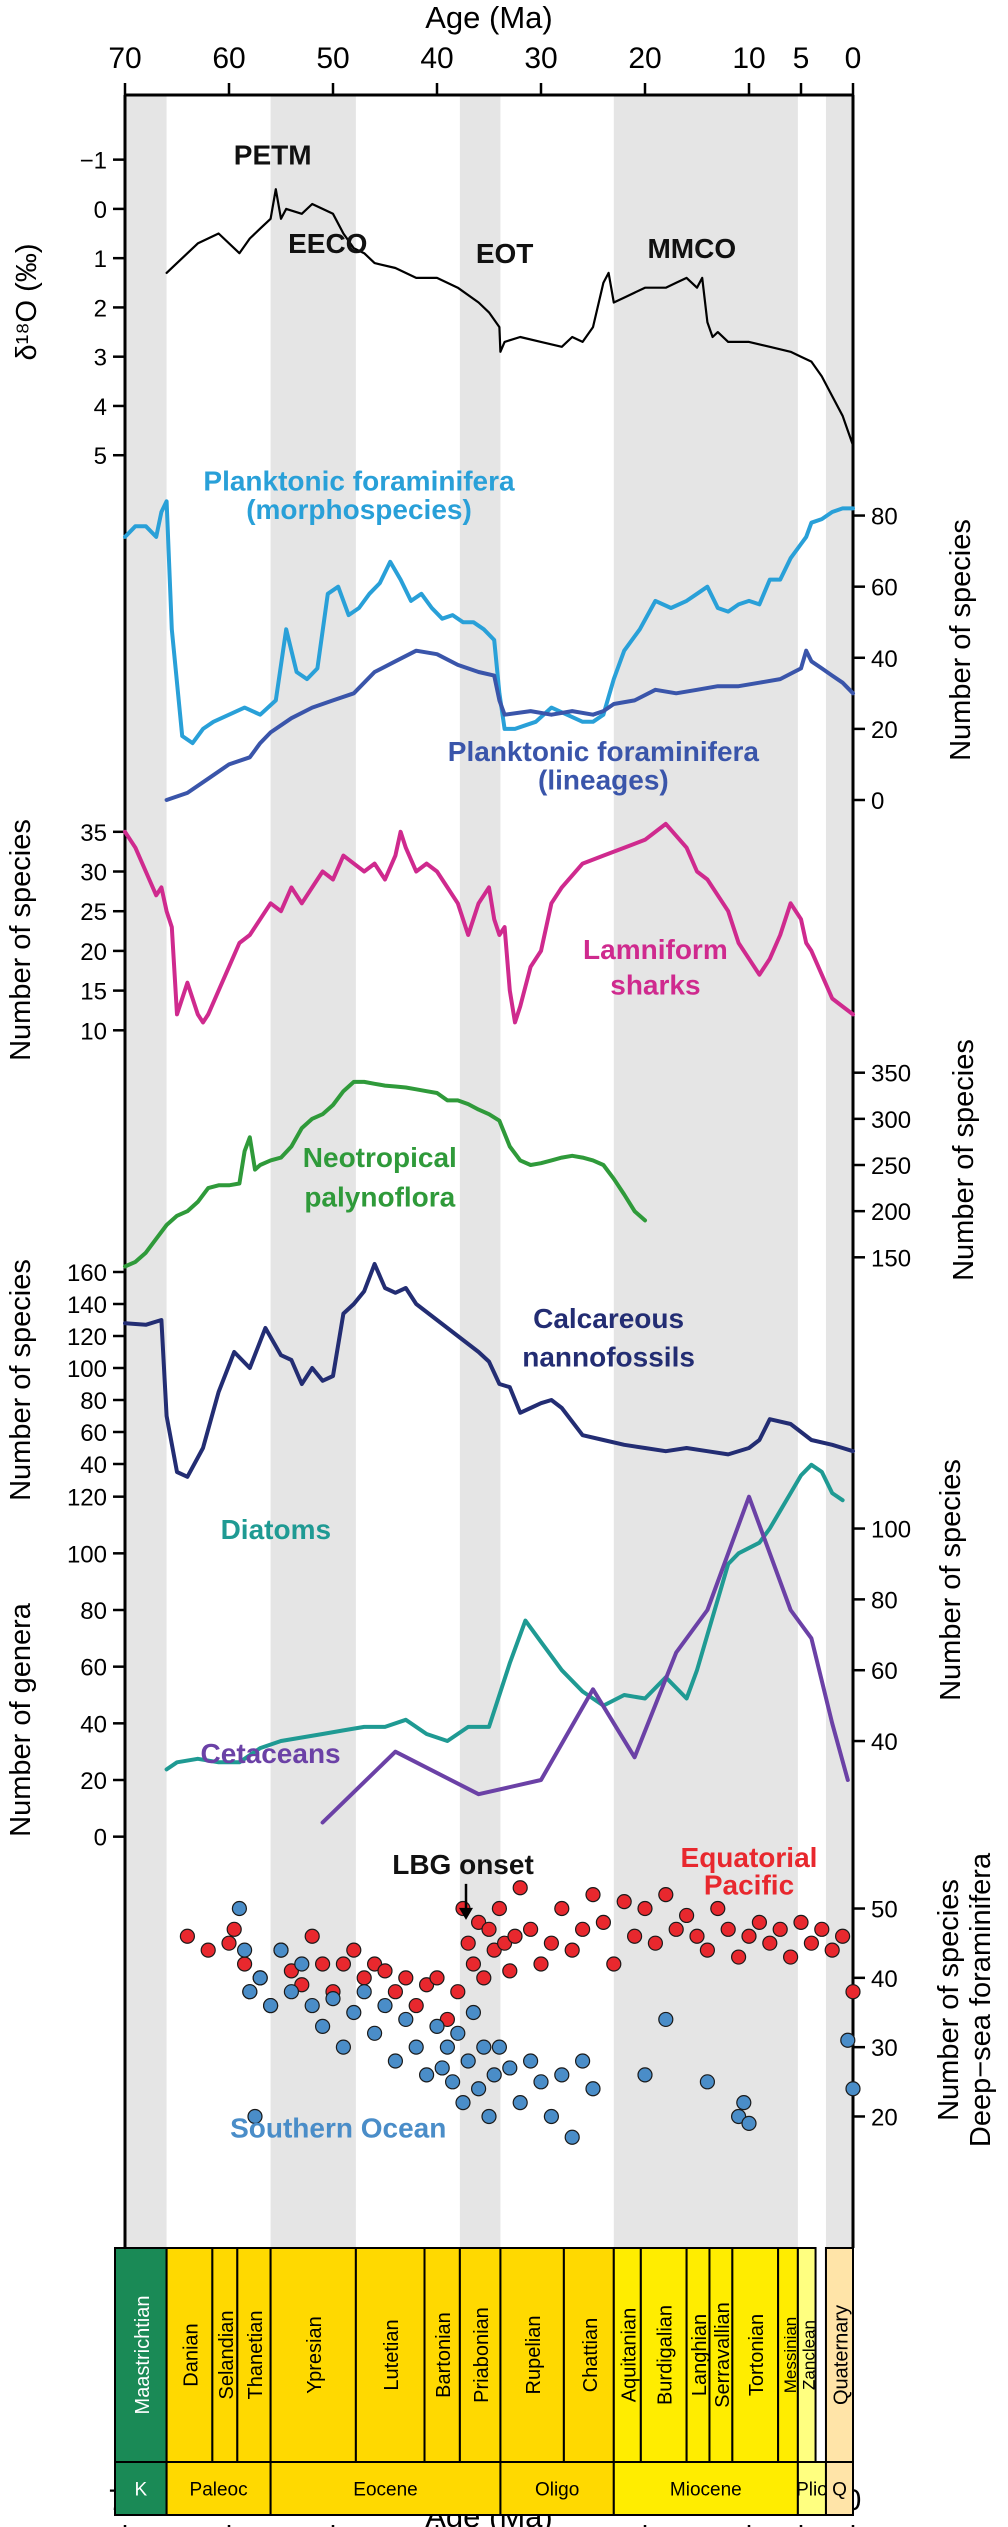 The width and height of the screenshot is (1008, 2527). What do you see at coordinates (629, 2355) in the screenshot?
I see `stage-label-10: Aquitanian` at bounding box center [629, 2355].